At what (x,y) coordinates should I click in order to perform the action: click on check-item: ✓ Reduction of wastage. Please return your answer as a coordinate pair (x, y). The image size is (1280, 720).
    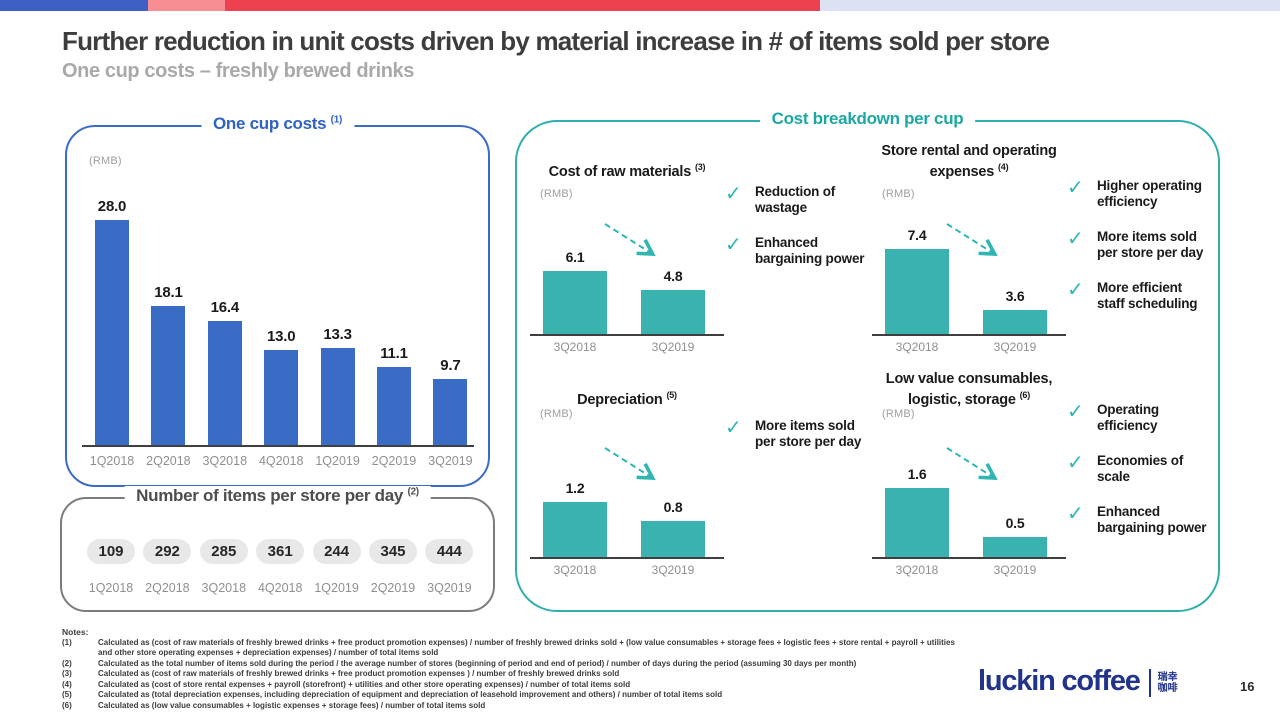
    Looking at the image, I should click on (800, 199).